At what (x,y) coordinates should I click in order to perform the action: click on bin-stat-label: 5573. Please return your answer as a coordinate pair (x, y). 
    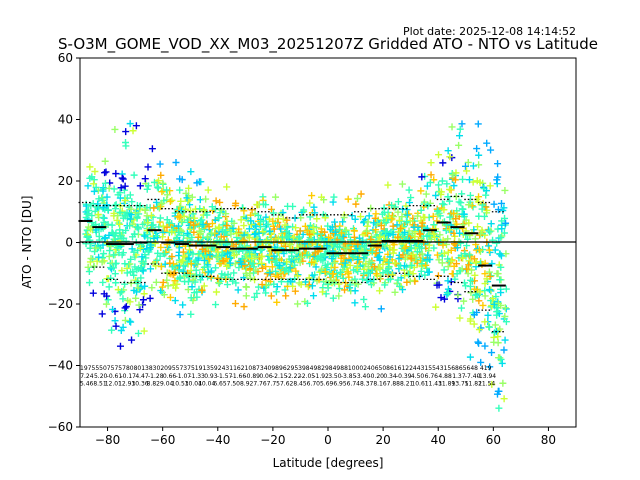
    Looking at the image, I should click on (179, 368).